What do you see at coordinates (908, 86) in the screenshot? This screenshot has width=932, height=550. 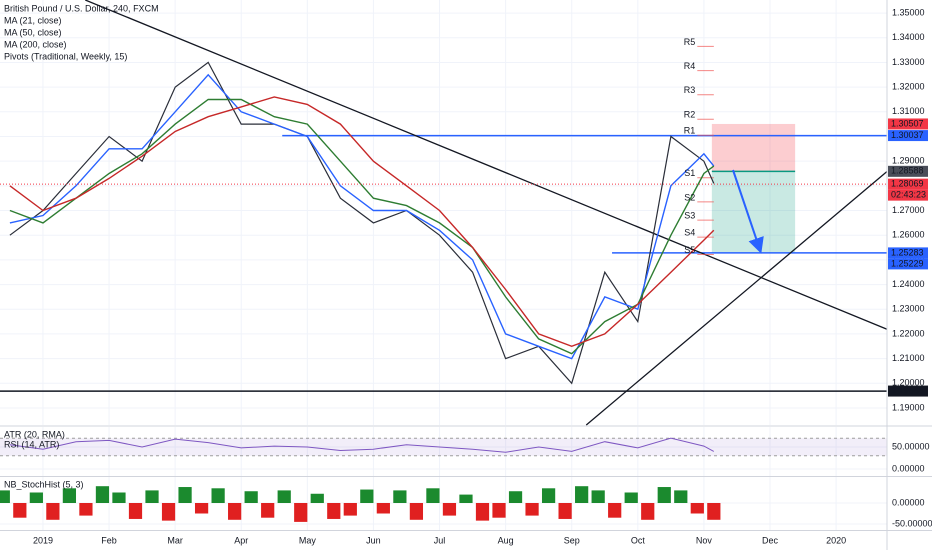 I see `y-tick-label: 1.32000` at bounding box center [908, 86].